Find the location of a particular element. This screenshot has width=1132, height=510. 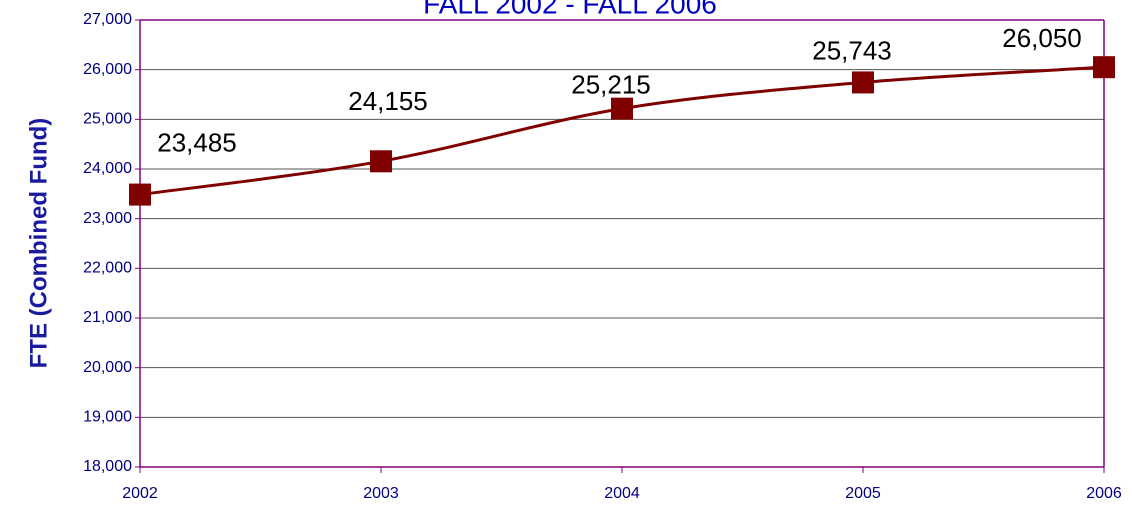

data-label: 24,155 is located at coordinates (388, 101).